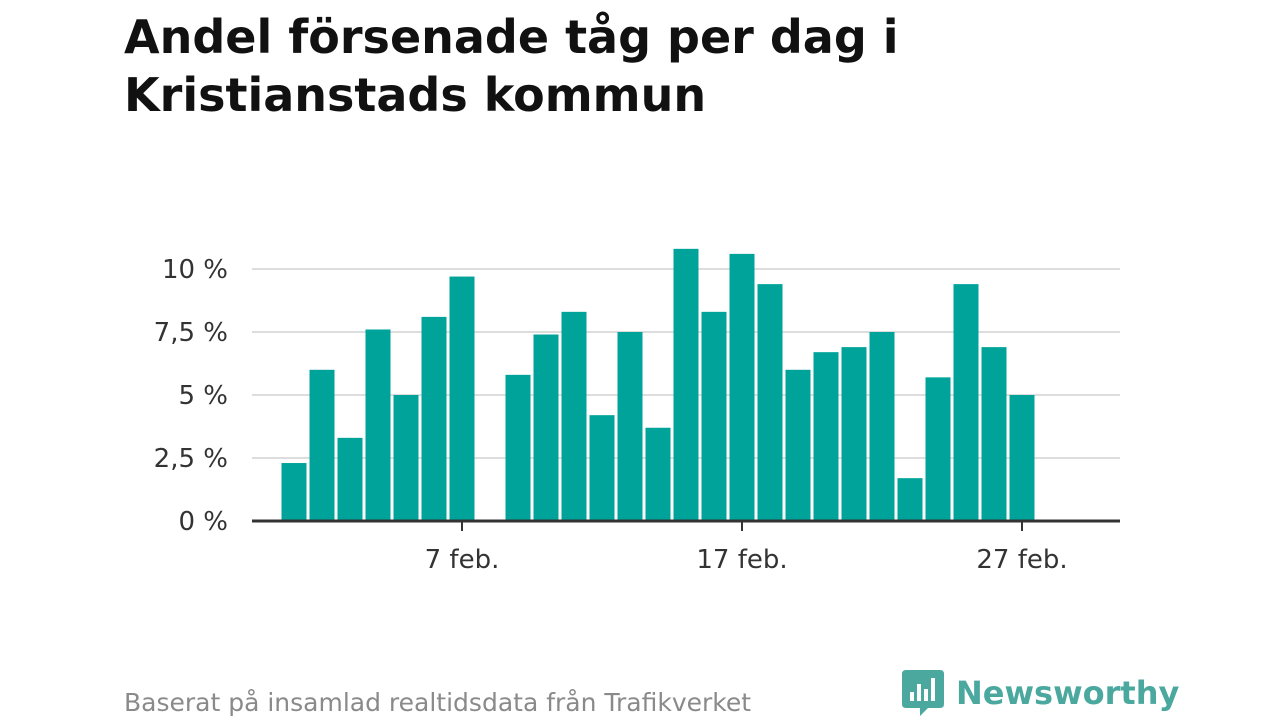 This screenshot has height=720, width=1280. Describe the element at coordinates (1068, 693) in the screenshot. I see `brand-name: Newsworthy` at that location.